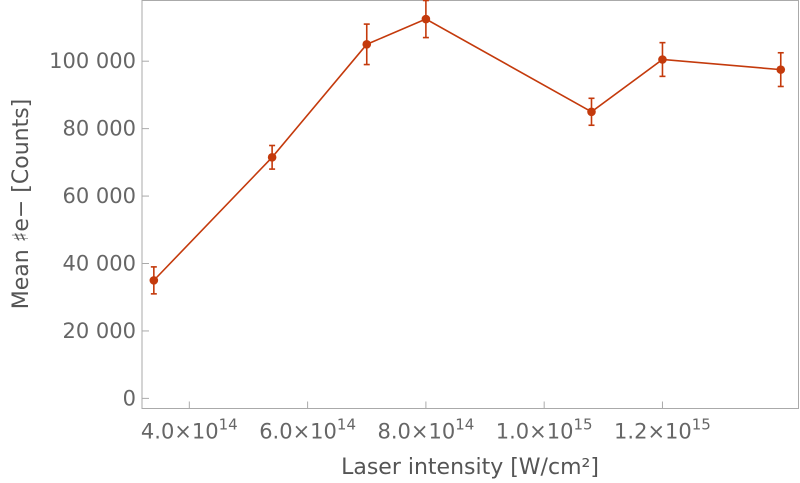  What do you see at coordinates (653, 432) in the screenshot?
I see `x-tick-label-base: 1.2×10` at bounding box center [653, 432].